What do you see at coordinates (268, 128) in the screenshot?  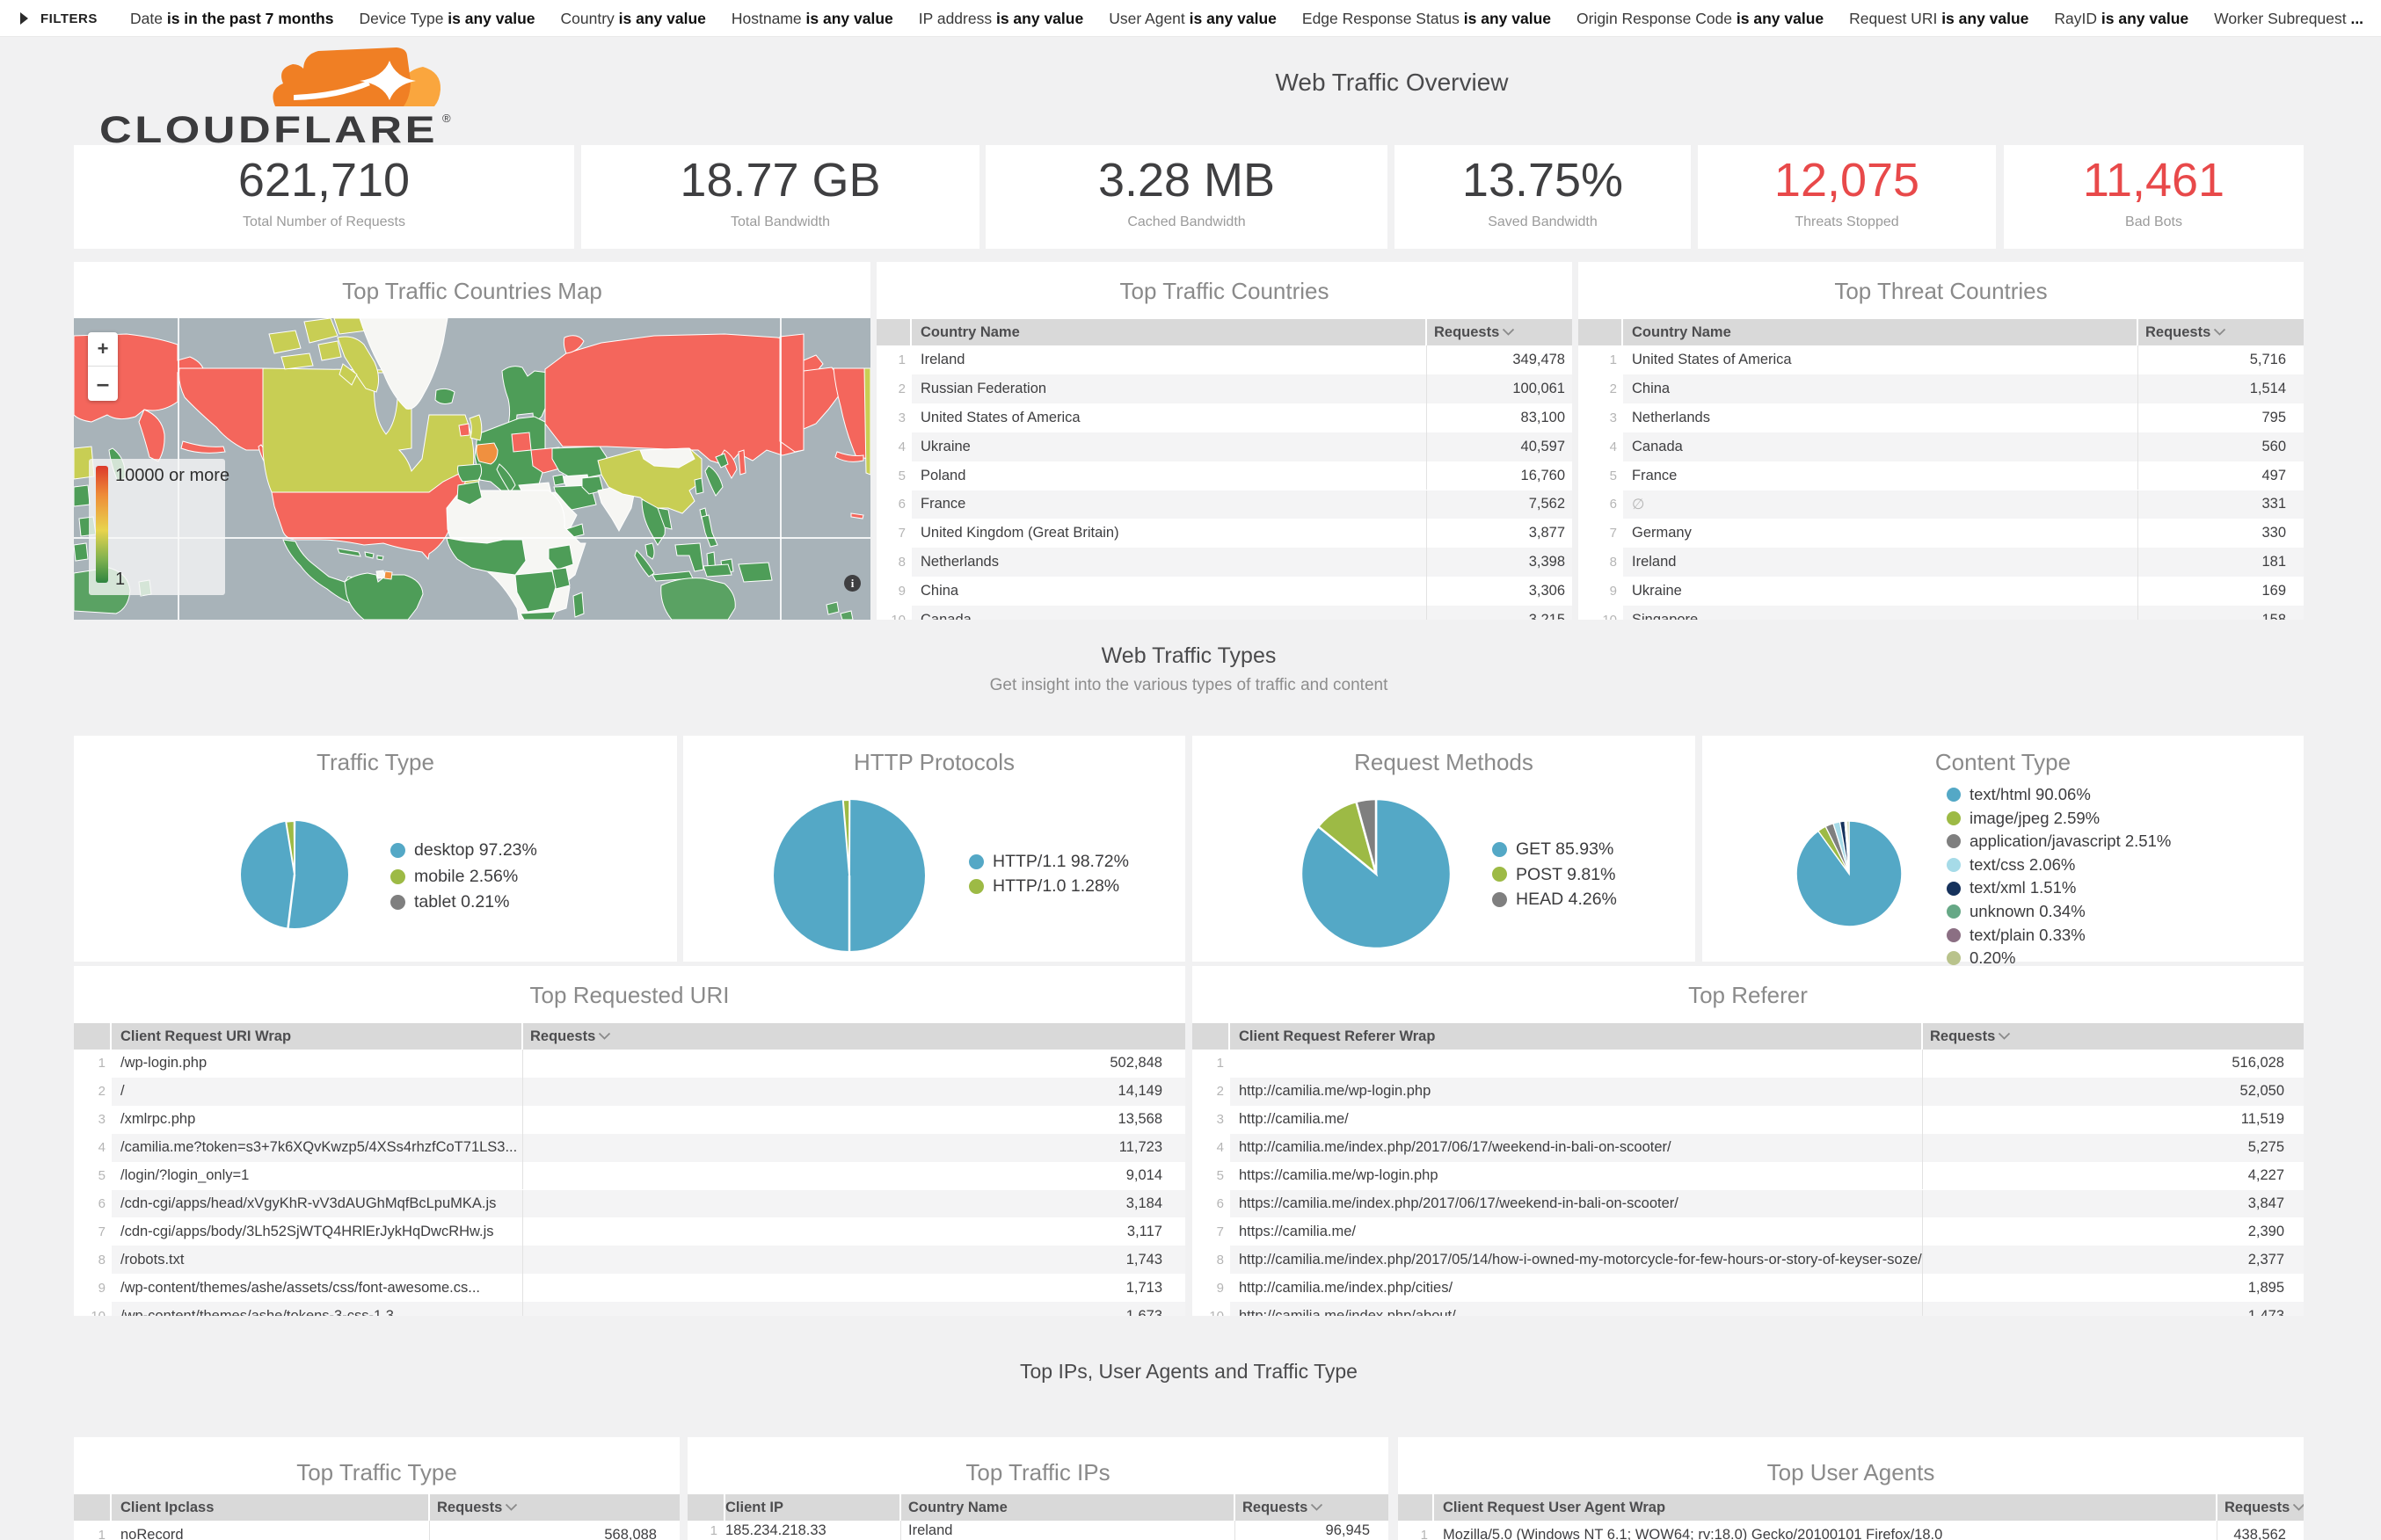 I see `svg-text: CLOUDFLARE` at bounding box center [268, 128].